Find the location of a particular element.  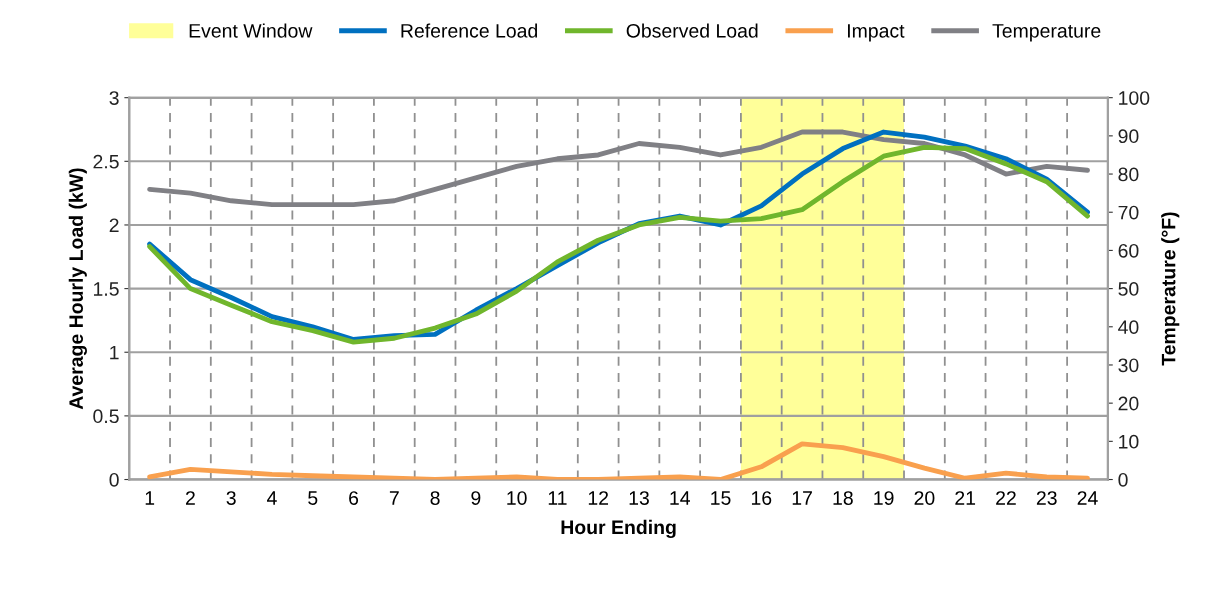

y2-tick-label: 80 is located at coordinates (1128, 174).